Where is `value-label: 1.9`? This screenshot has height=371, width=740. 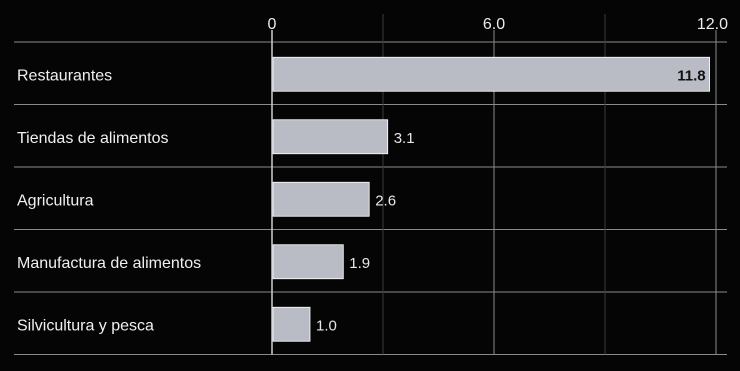 value-label: 1.9 is located at coordinates (359, 263).